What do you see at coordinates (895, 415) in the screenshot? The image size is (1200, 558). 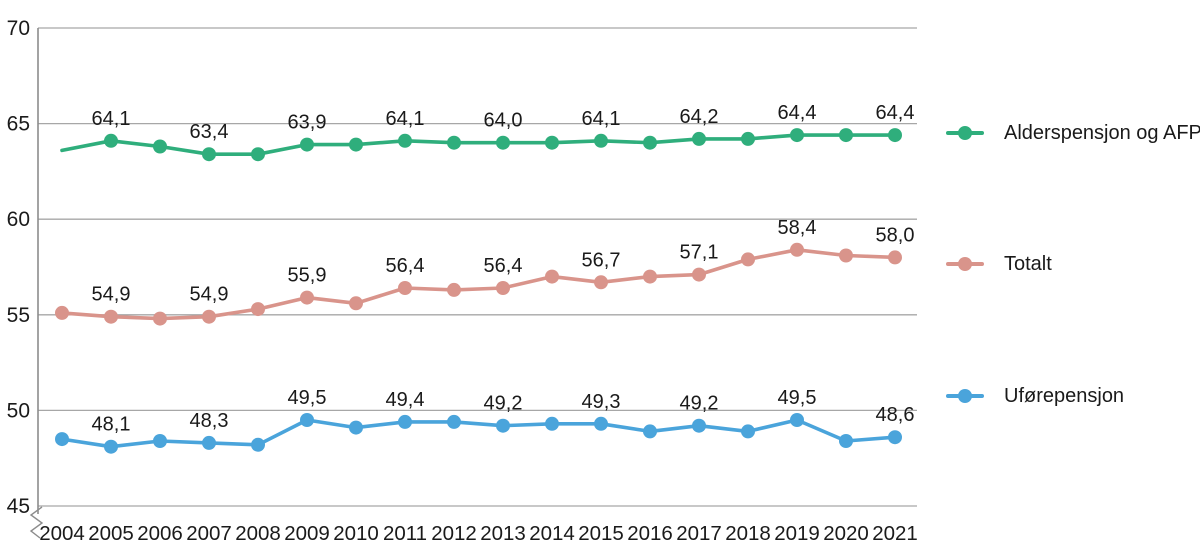 I see `data-point-label: 48,6` at bounding box center [895, 415].